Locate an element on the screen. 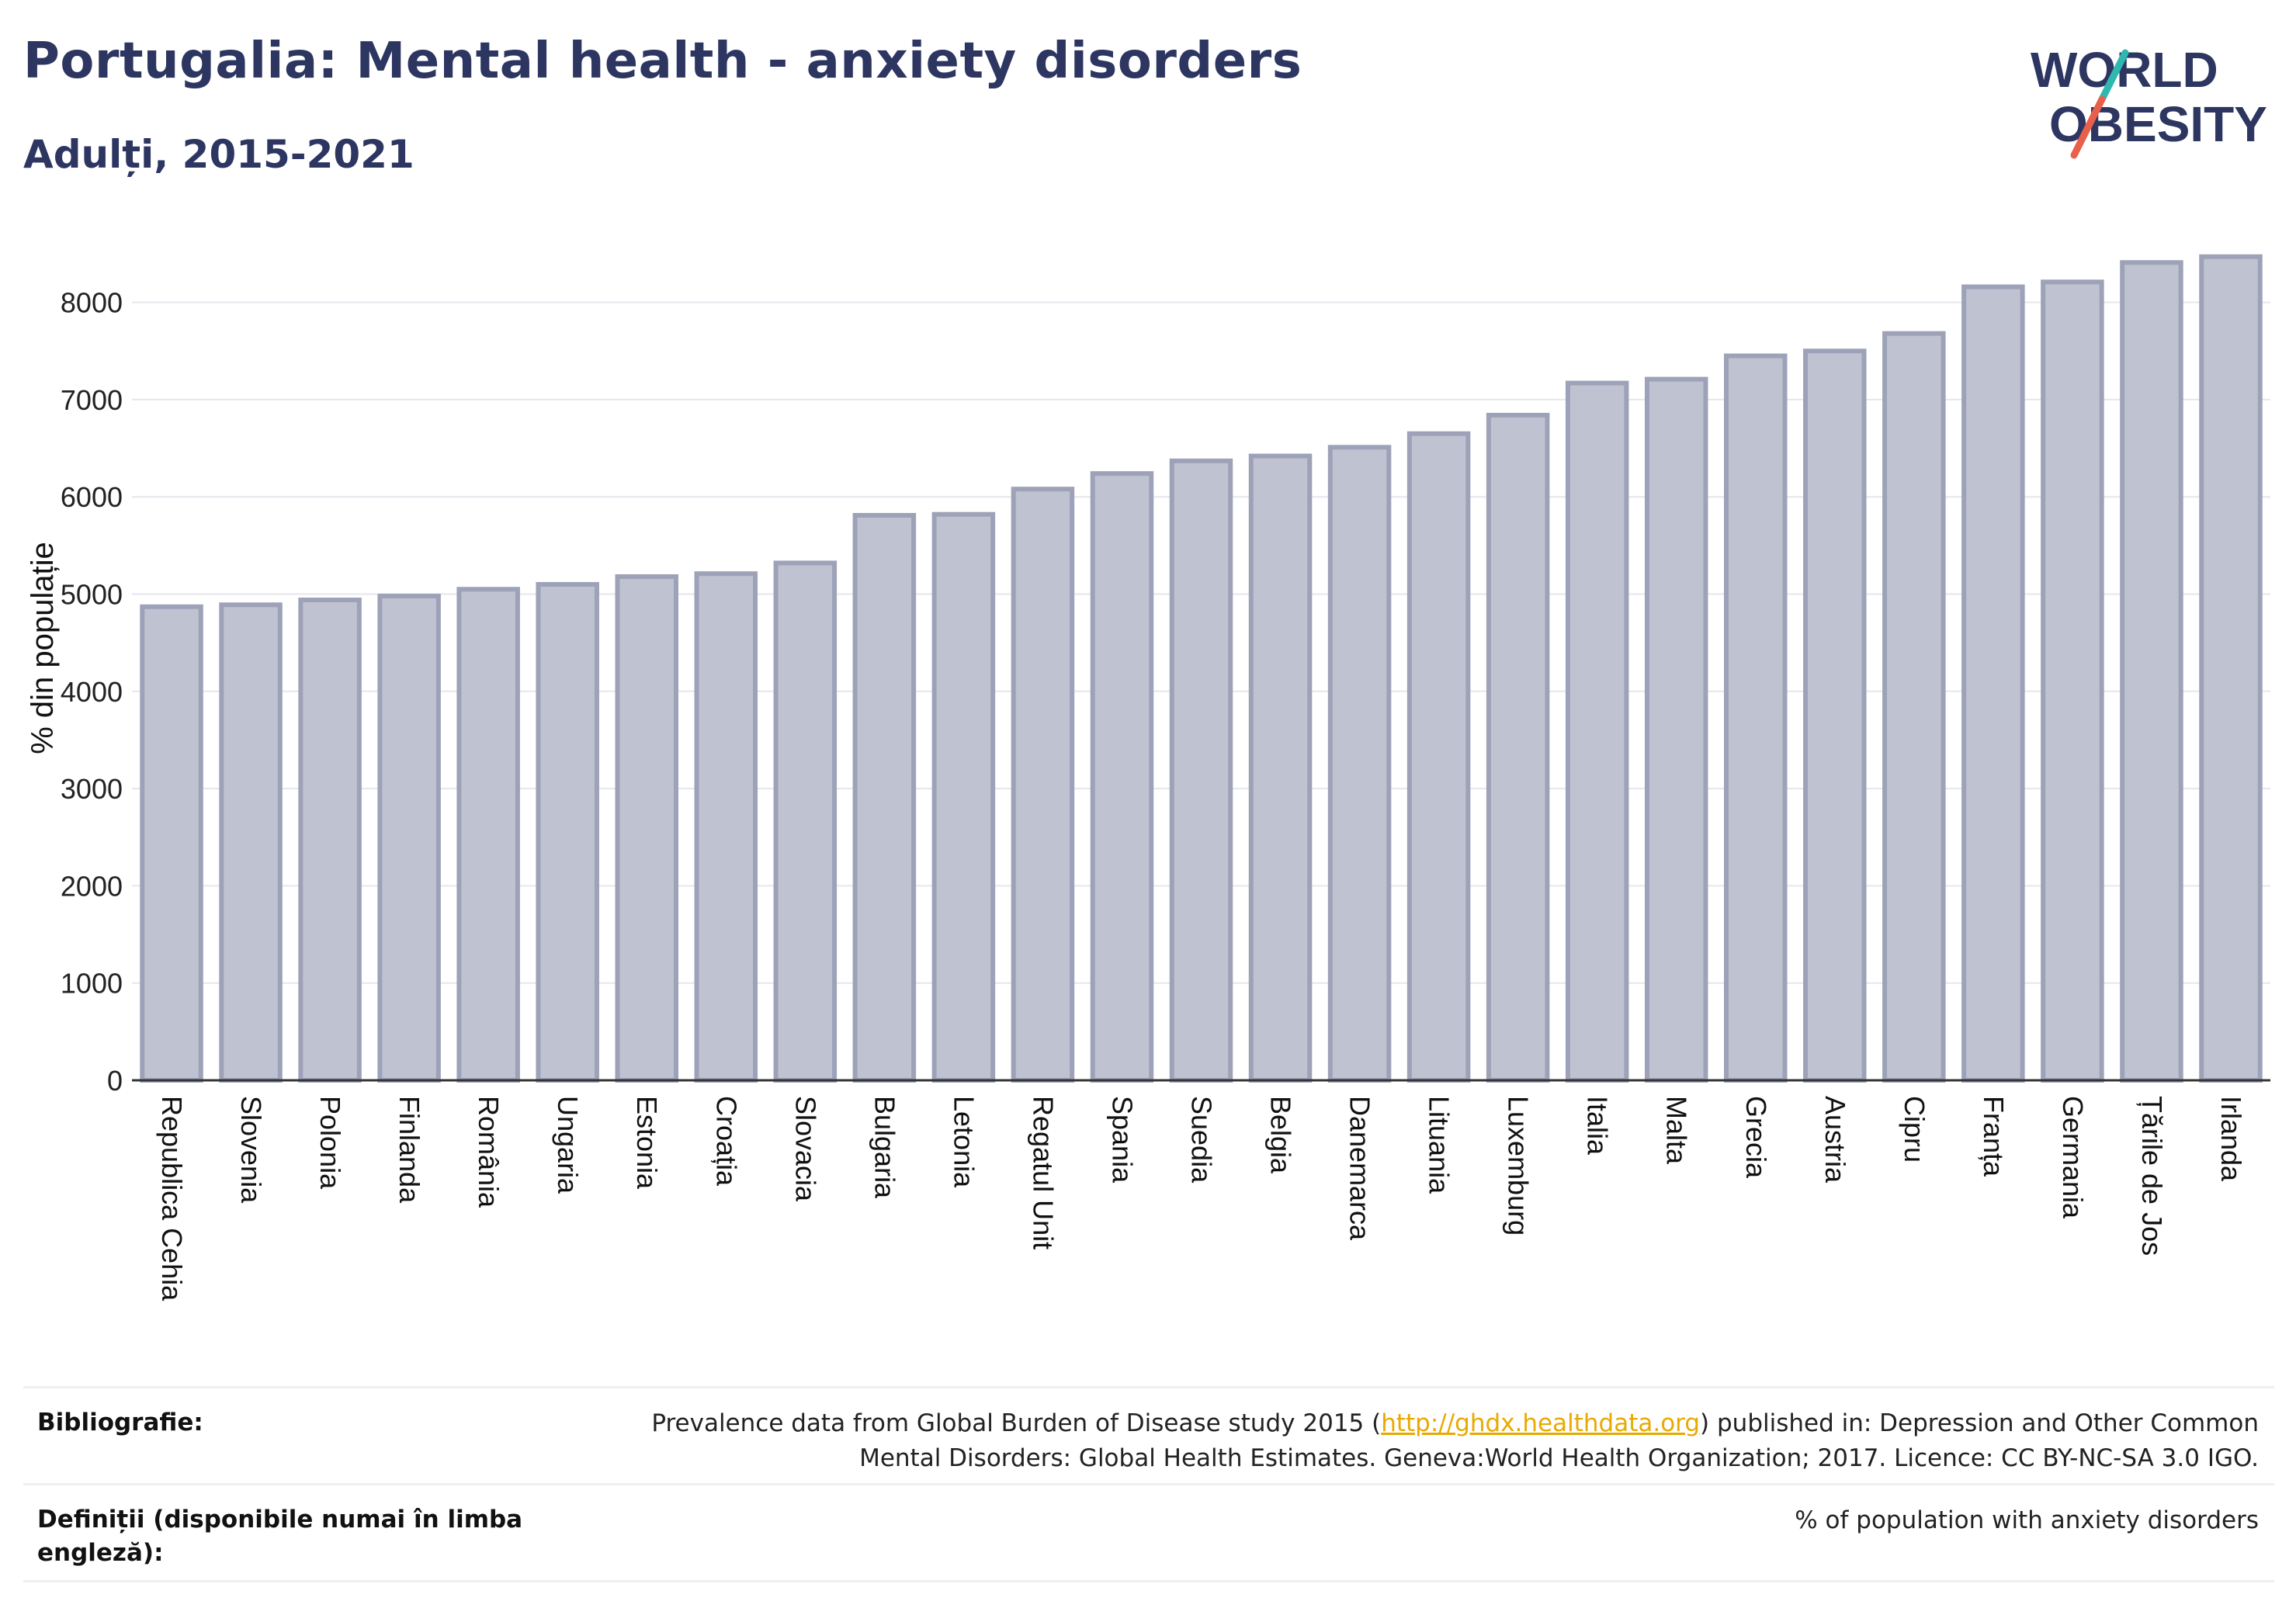 This screenshot has width=2296, height=1622. x-tick-label: Țările de Jos is located at coordinates (2152, 1176).